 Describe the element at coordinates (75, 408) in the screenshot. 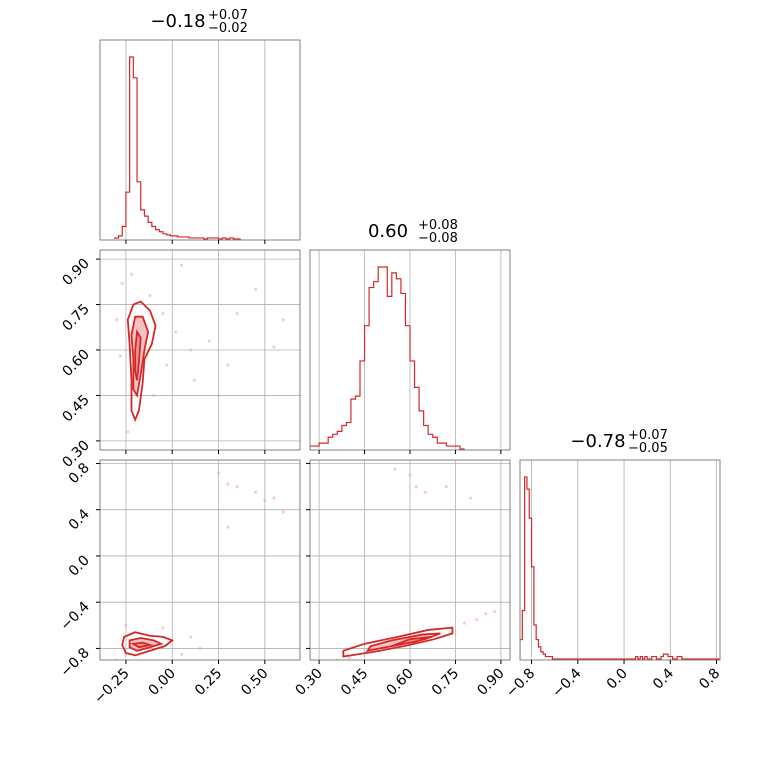

I see `y-tick-label: 0.45` at that location.